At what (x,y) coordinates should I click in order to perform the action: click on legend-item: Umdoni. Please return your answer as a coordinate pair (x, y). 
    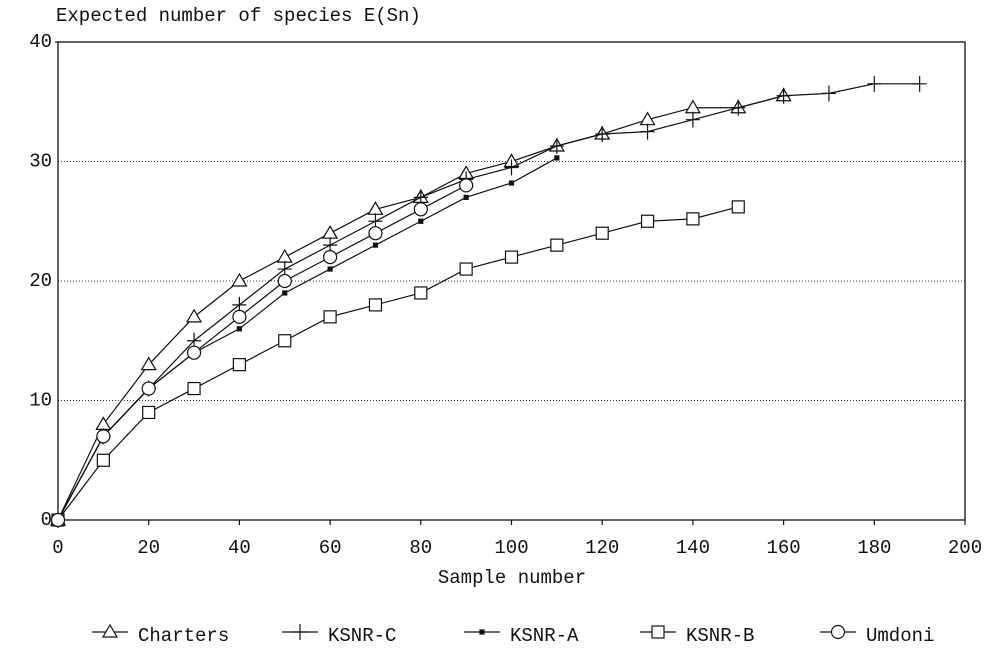
    Looking at the image, I should click on (877, 635).